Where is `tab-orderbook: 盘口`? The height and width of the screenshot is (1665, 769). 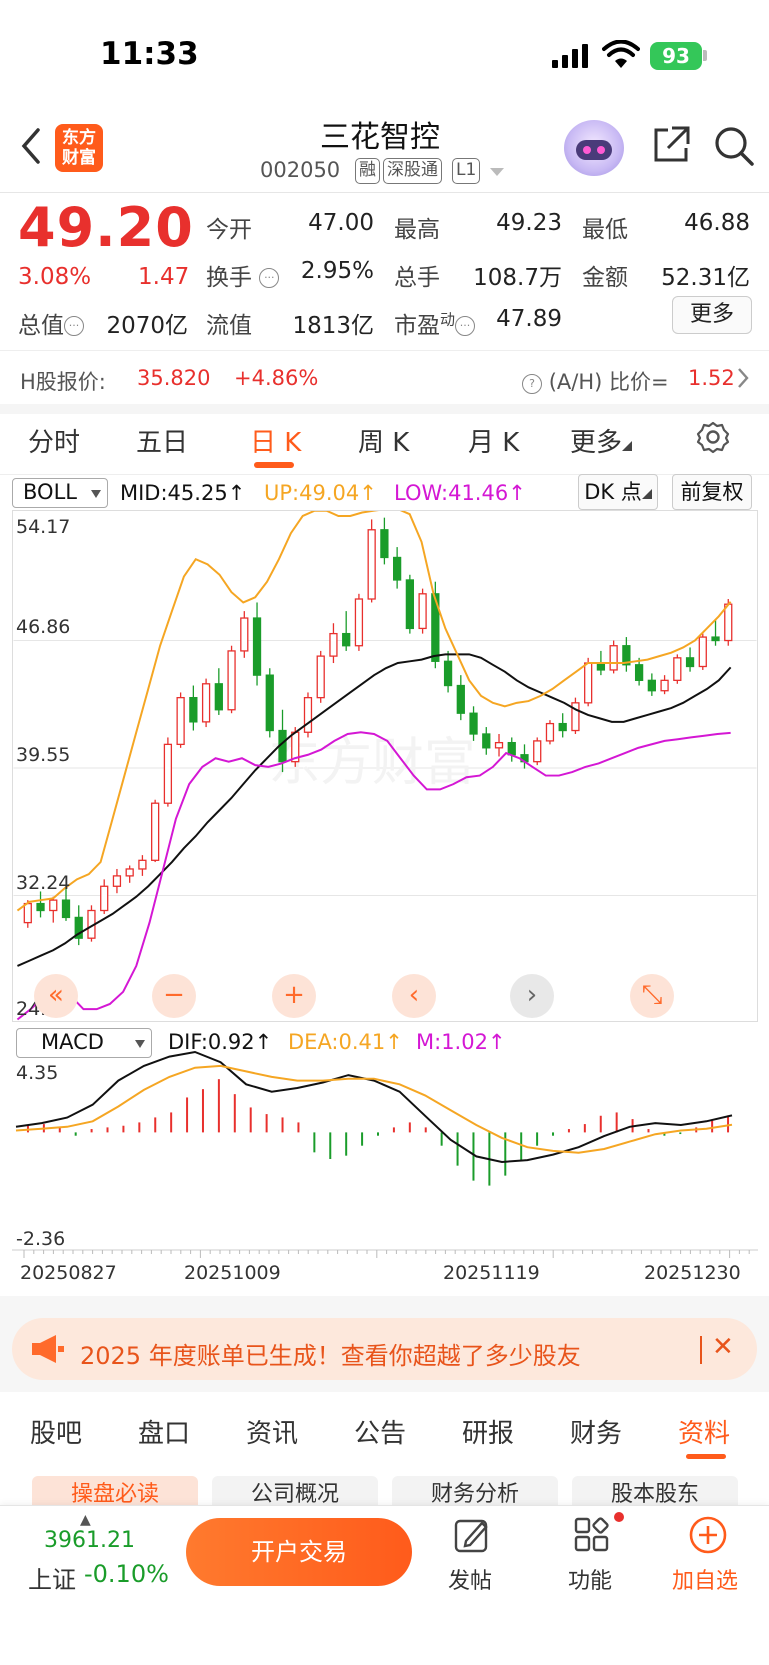
tab-orderbook: 盘口 is located at coordinates (164, 1434).